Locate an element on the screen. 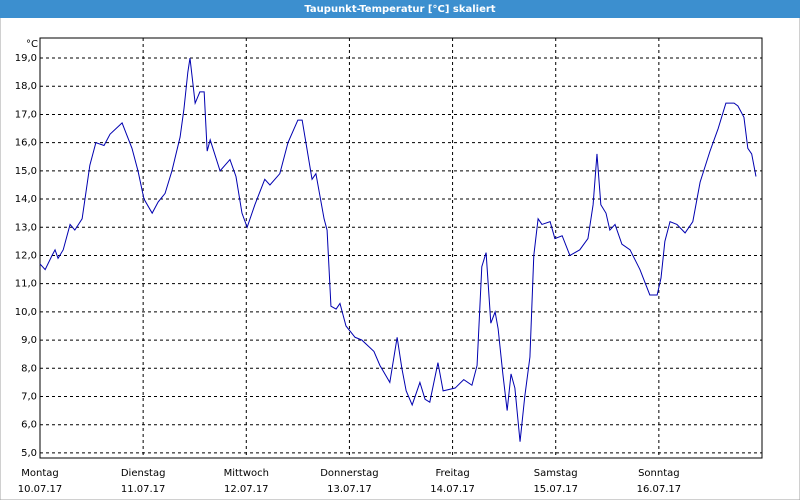 This screenshot has height=500, width=800. x-tick-label: Montag is located at coordinates (39, 473).